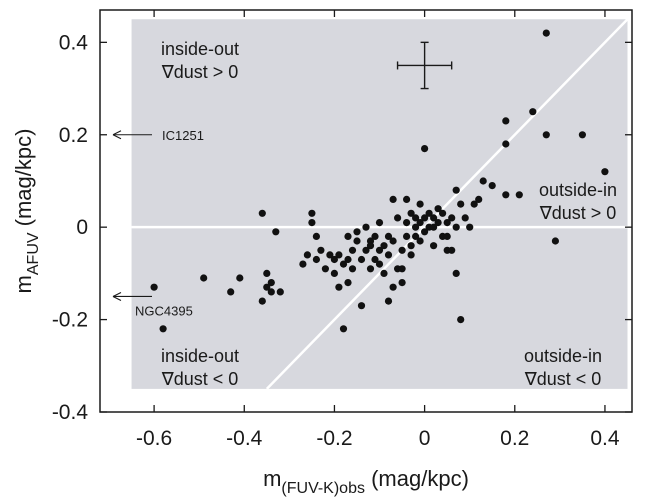 Image resolution: width=650 pixels, height=502 pixels. I want to click on y-axis-title-sub: AFUV, so click(33, 253).